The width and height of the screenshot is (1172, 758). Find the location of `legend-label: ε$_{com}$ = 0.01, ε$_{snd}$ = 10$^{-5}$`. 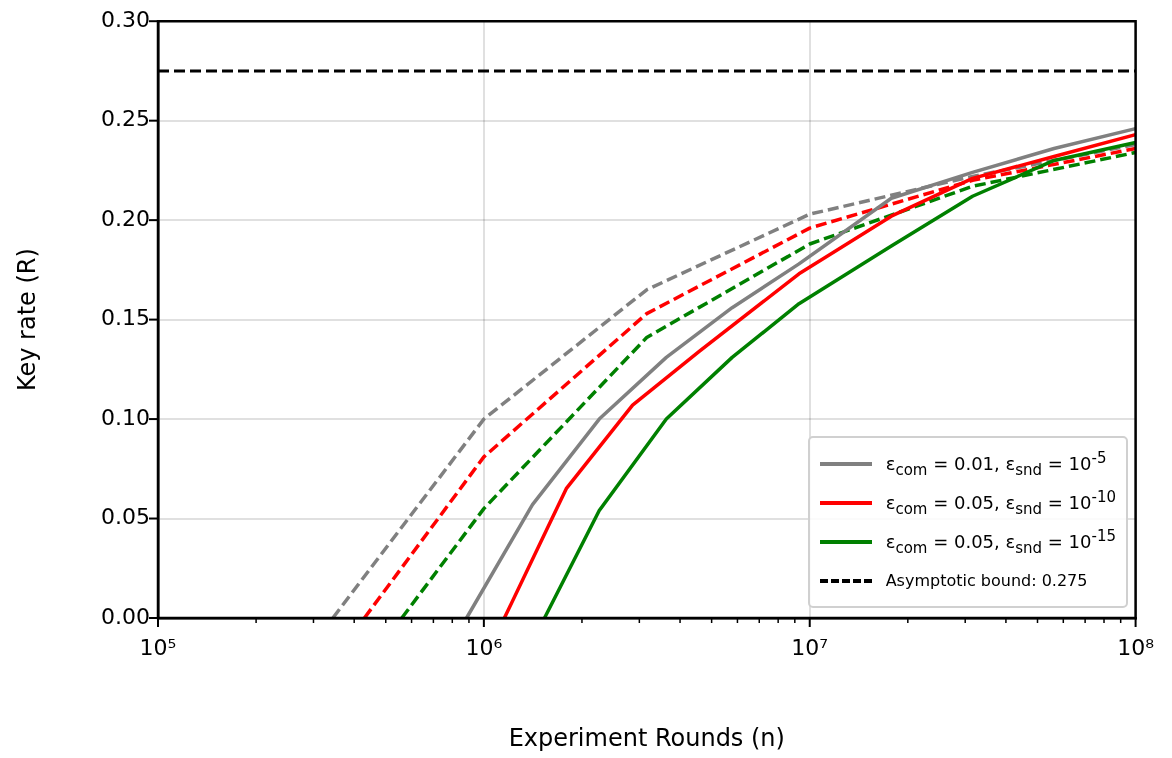

legend-label: ε$_{com}$ = 0.01, ε$_{snd}$ = 10$^{-5}$ is located at coordinates (996, 463).